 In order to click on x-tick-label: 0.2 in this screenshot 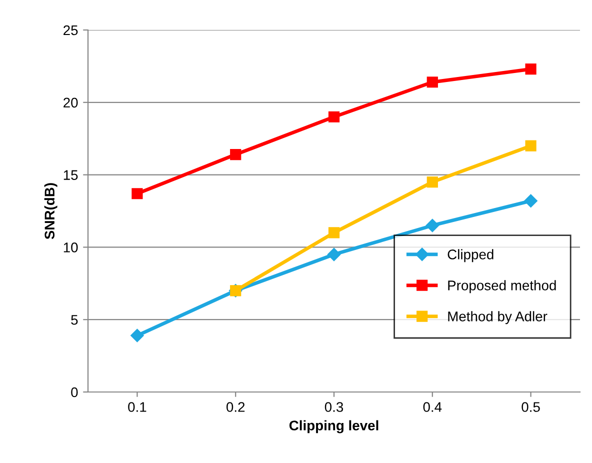, I will do `click(235, 407)`.